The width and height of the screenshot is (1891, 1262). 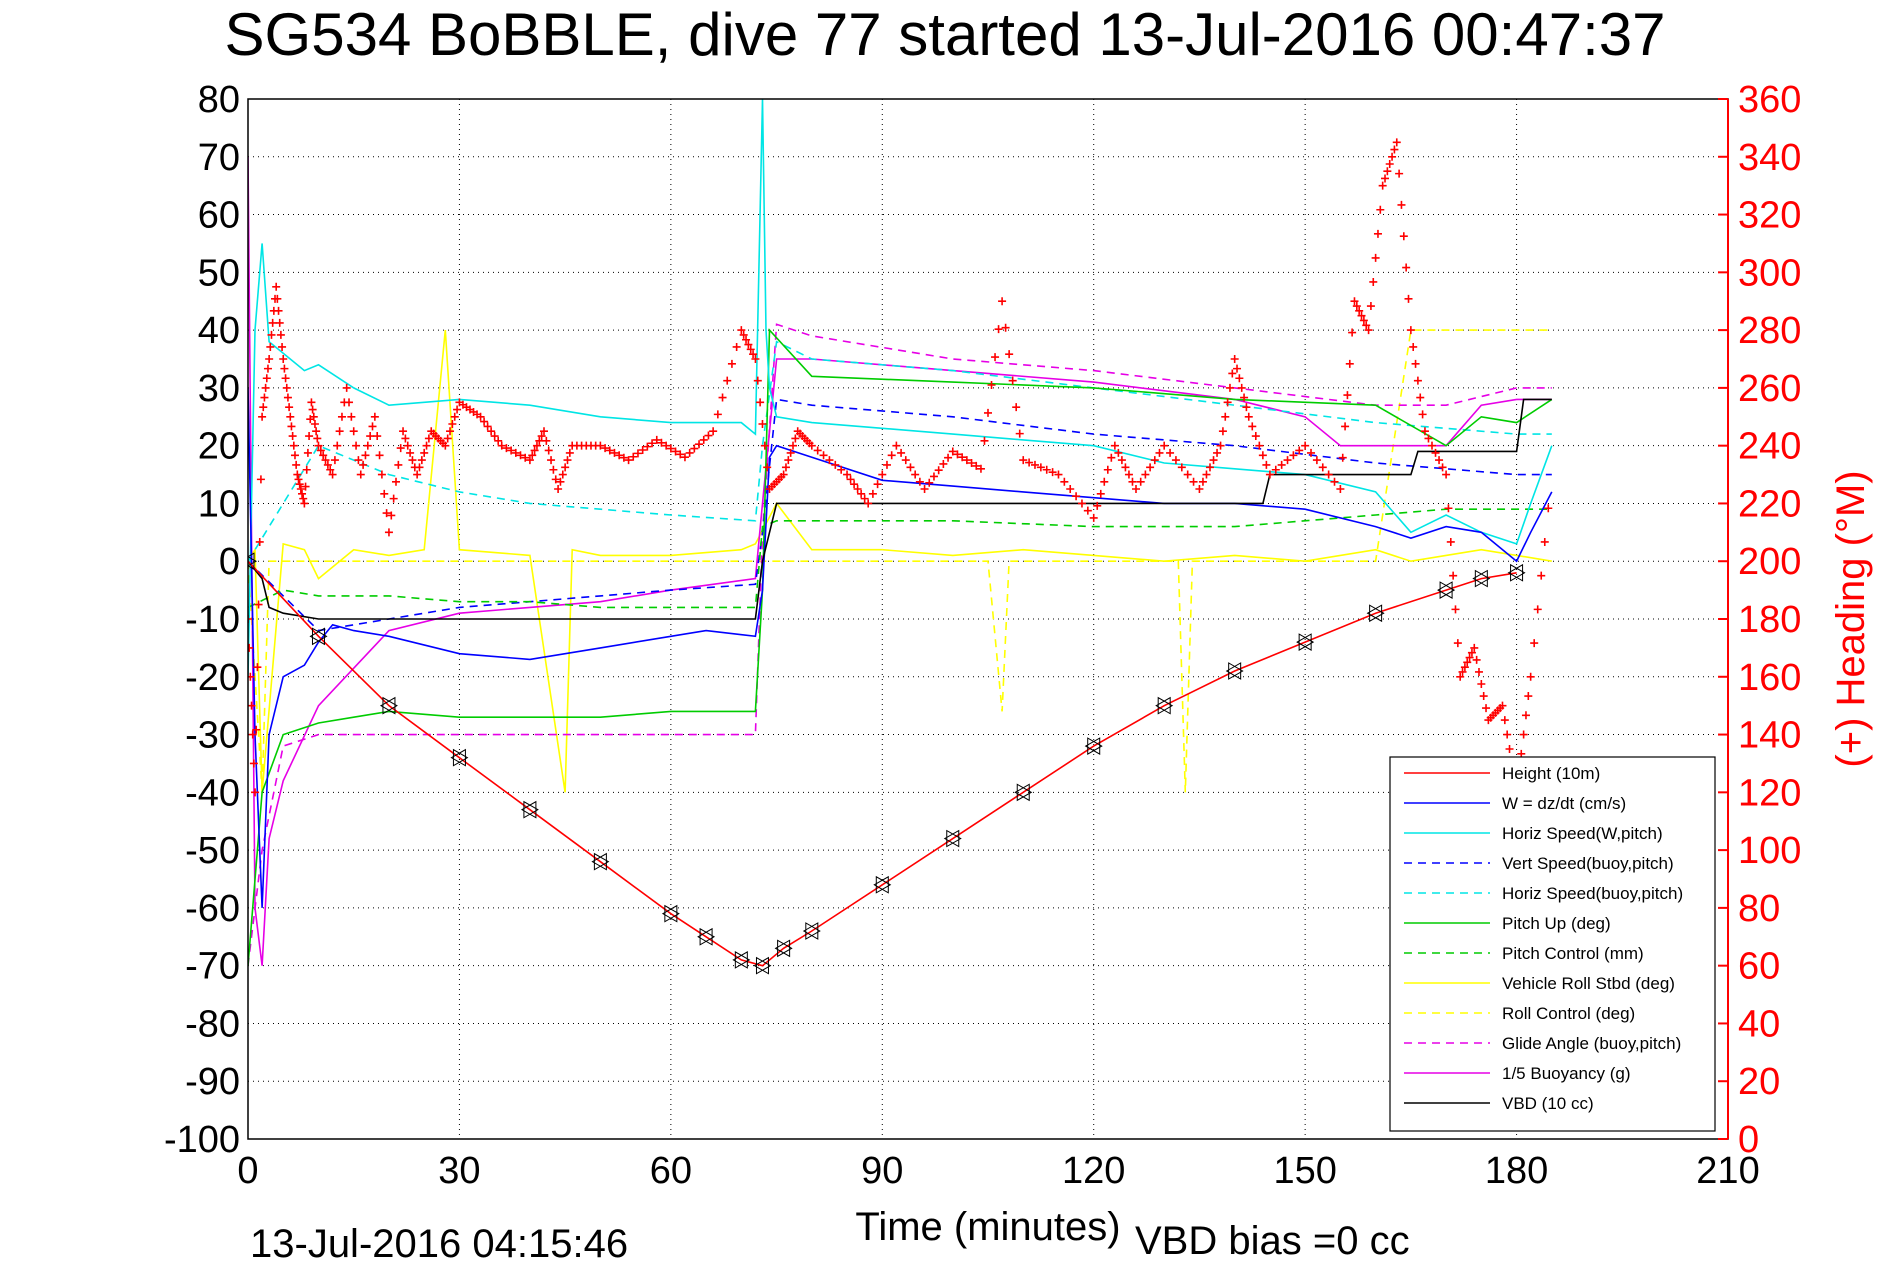 What do you see at coordinates (219, 158) in the screenshot?
I see `y-tick-label: 70` at bounding box center [219, 158].